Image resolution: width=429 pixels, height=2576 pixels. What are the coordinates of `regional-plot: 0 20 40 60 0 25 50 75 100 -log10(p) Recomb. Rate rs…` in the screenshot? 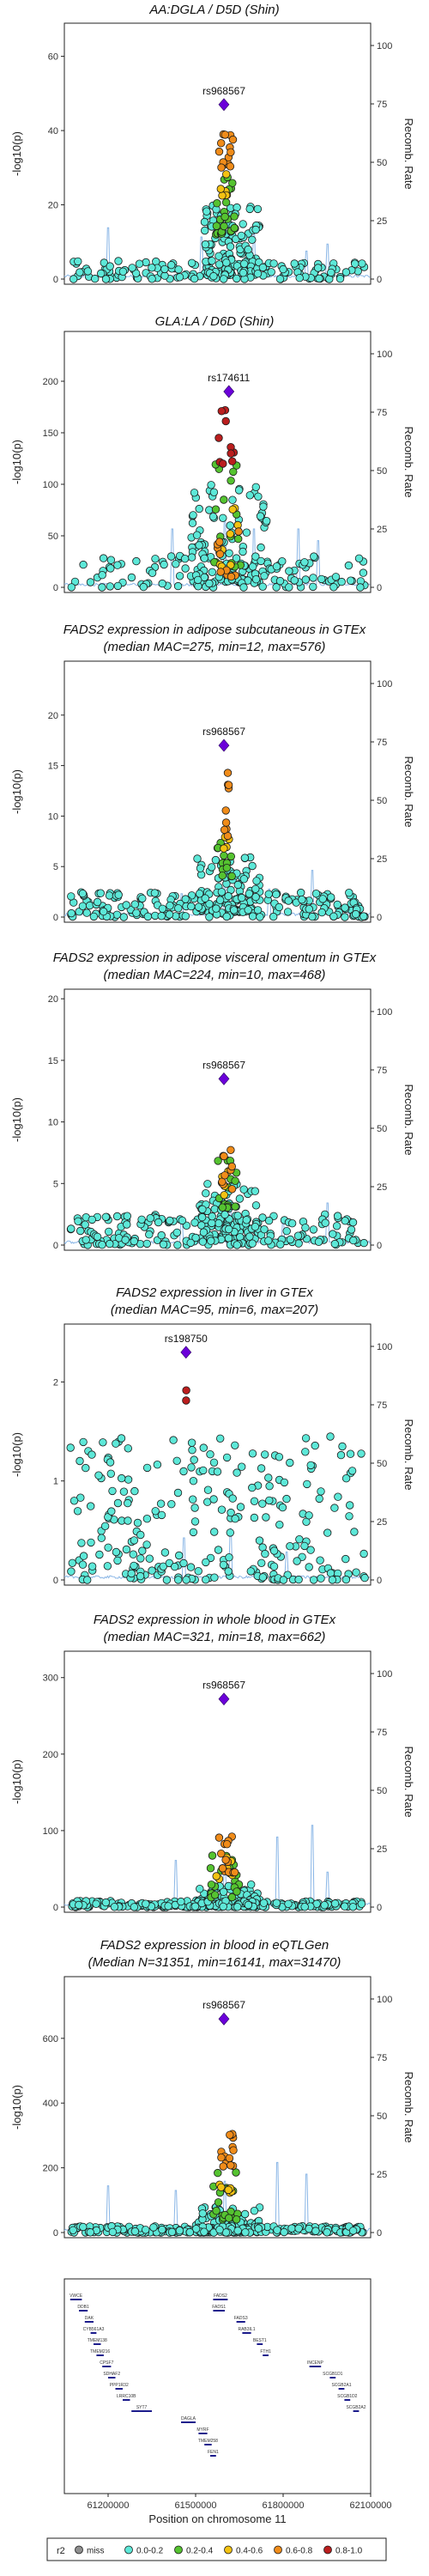 It's located at (213, 153).